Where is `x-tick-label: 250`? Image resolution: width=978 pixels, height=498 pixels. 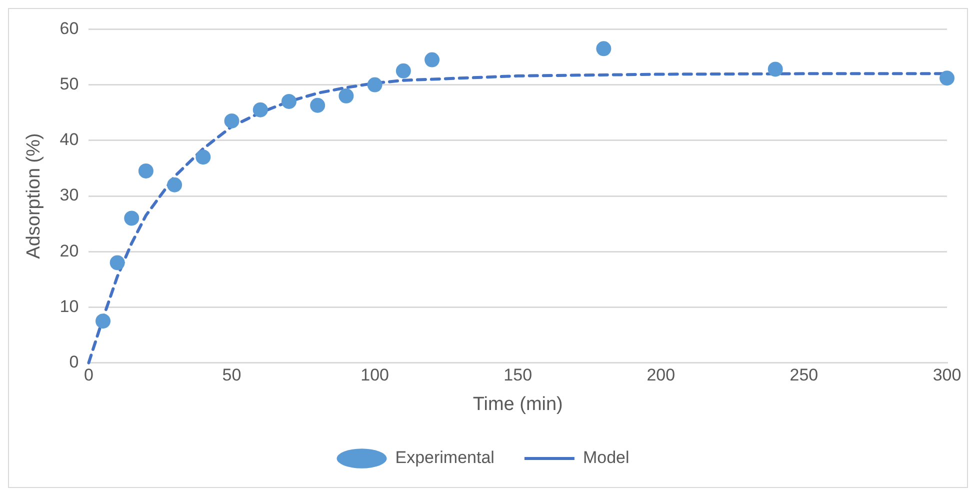 x-tick-label: 250 is located at coordinates (804, 375).